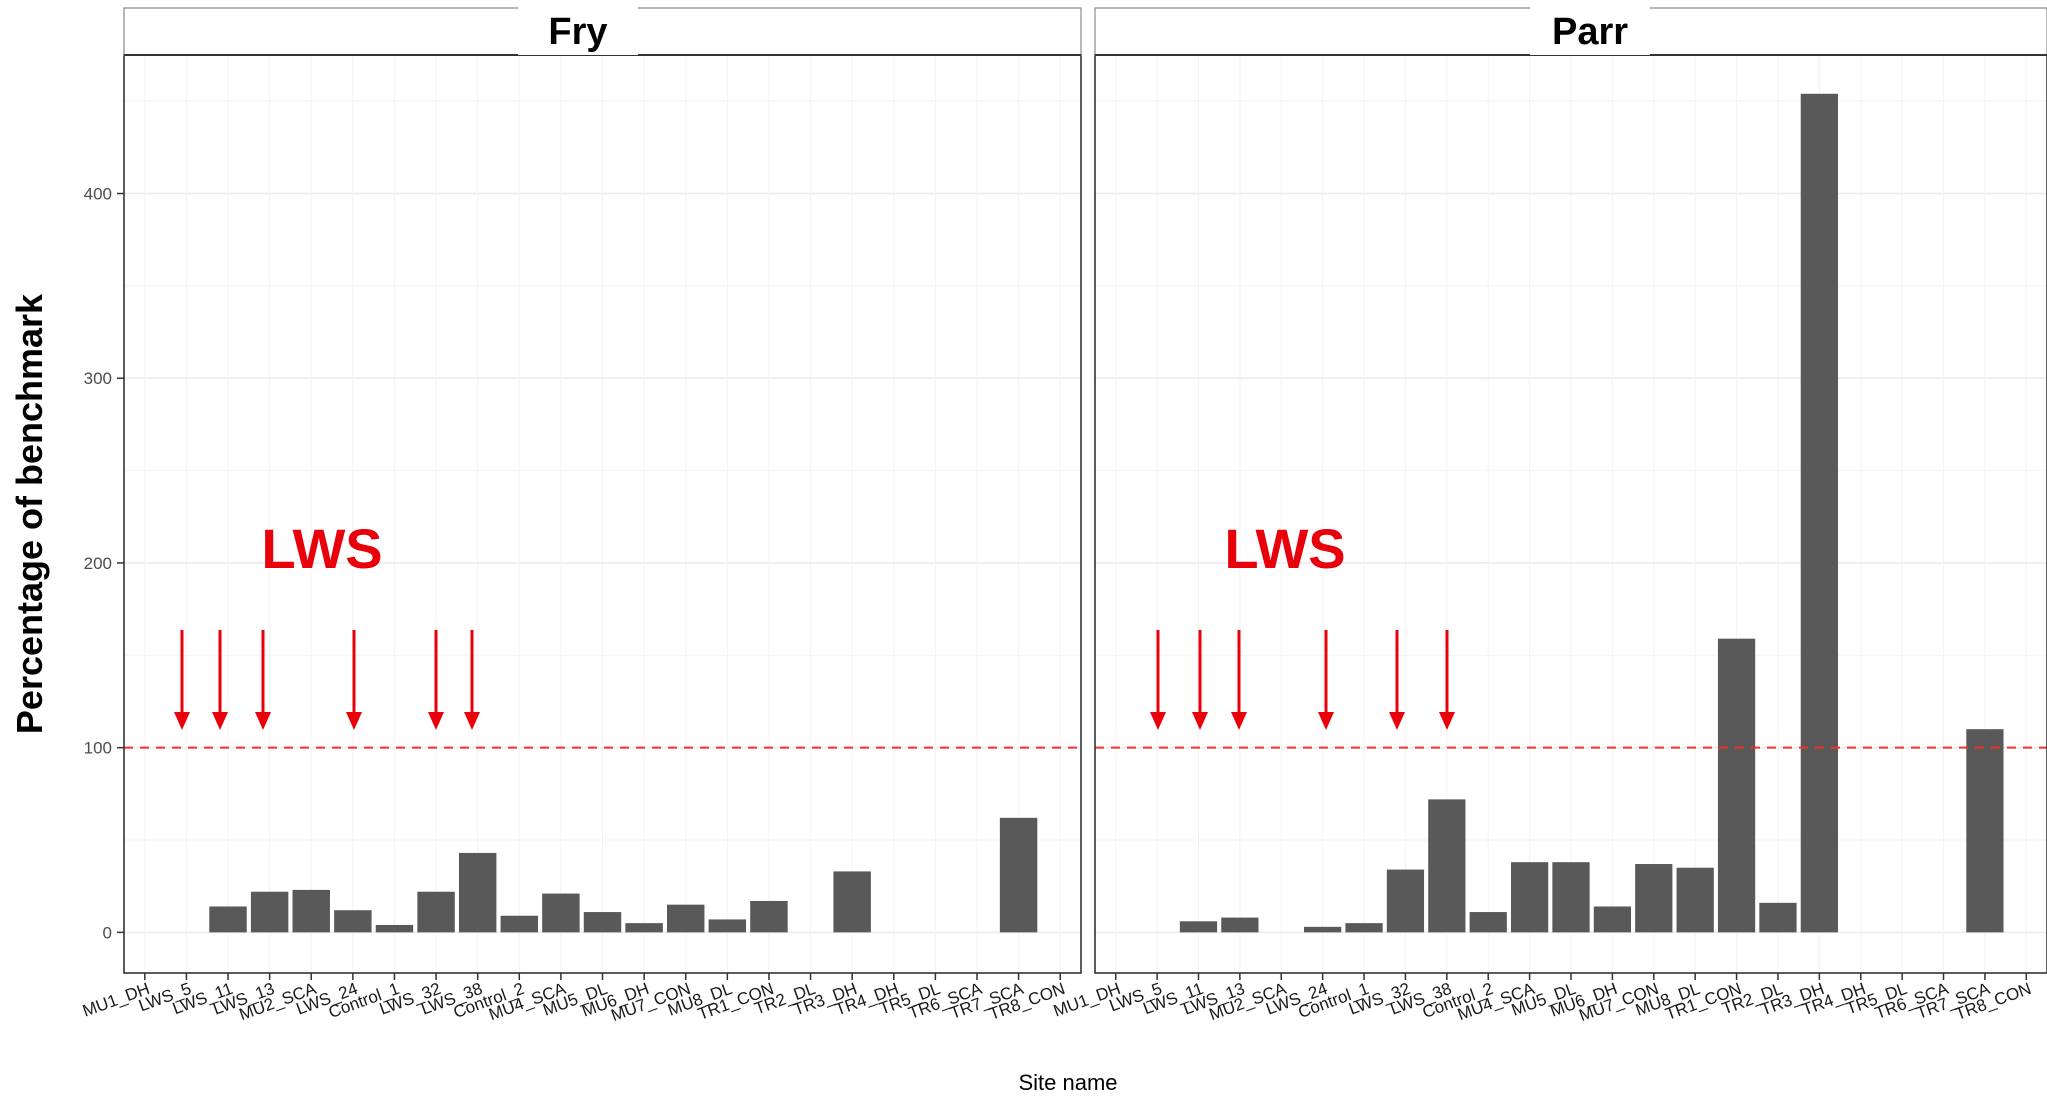  I want to click on y-tick-label: 400, so click(98, 194).